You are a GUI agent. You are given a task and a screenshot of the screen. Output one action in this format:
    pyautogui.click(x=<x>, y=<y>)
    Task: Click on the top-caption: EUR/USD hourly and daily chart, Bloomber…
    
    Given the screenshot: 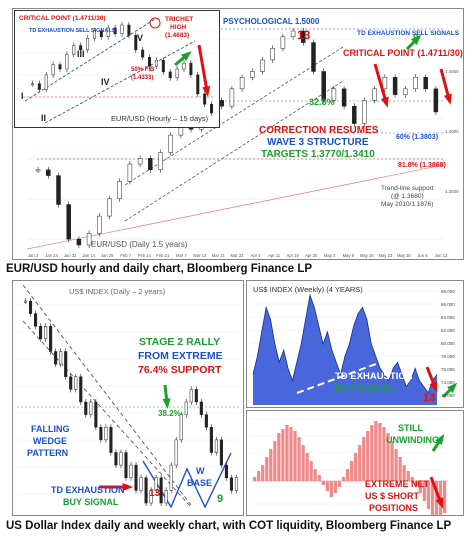 What is the action you would take?
    pyautogui.click(x=159, y=269)
    